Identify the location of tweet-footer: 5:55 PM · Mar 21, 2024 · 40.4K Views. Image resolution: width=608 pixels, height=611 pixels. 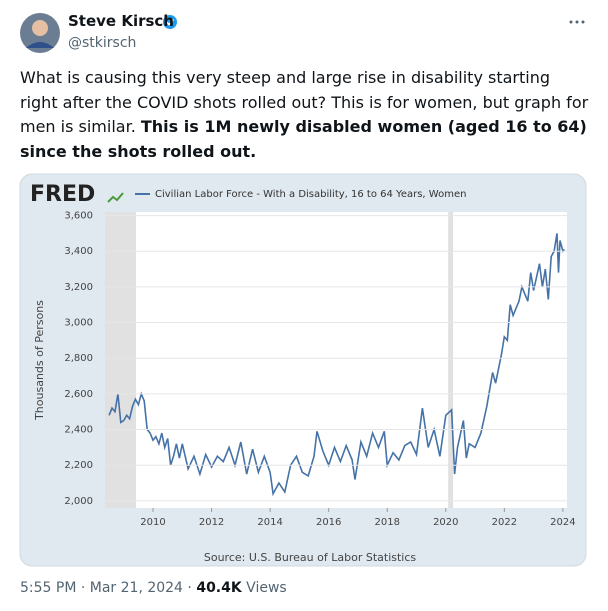
(153, 588).